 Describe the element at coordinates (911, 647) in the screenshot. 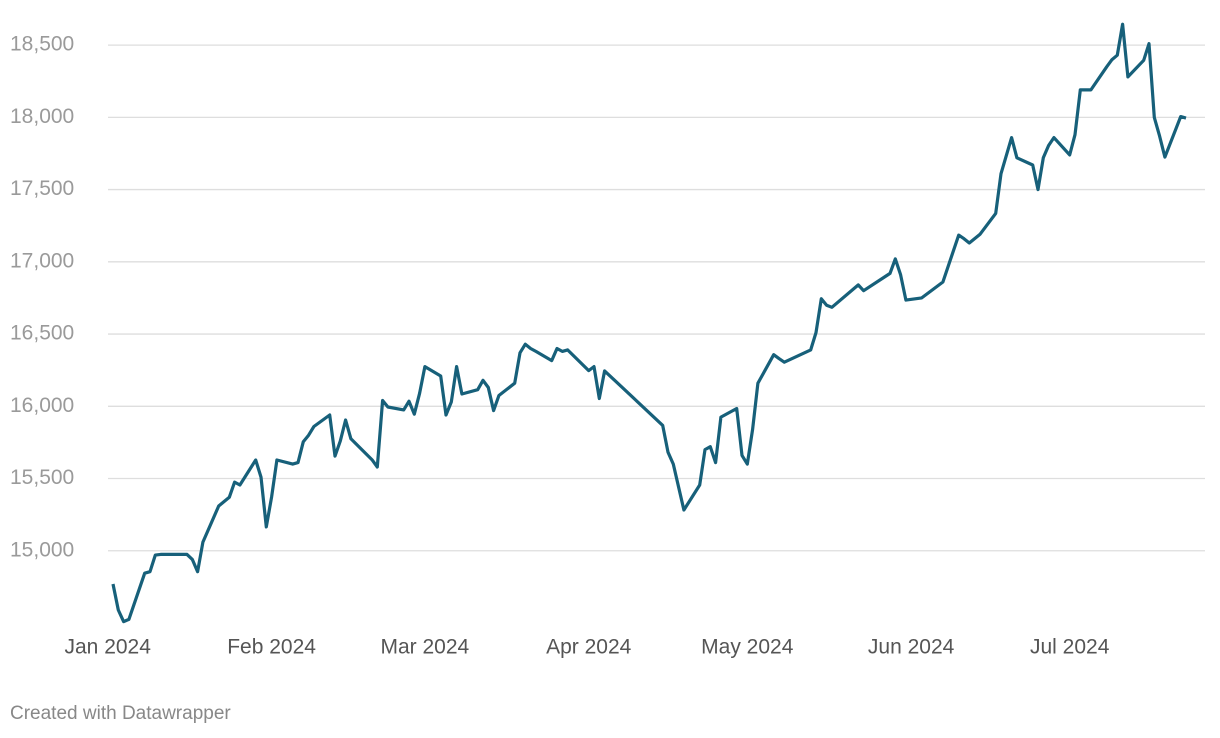

I see `x-tick-label: Jun 2024` at that location.